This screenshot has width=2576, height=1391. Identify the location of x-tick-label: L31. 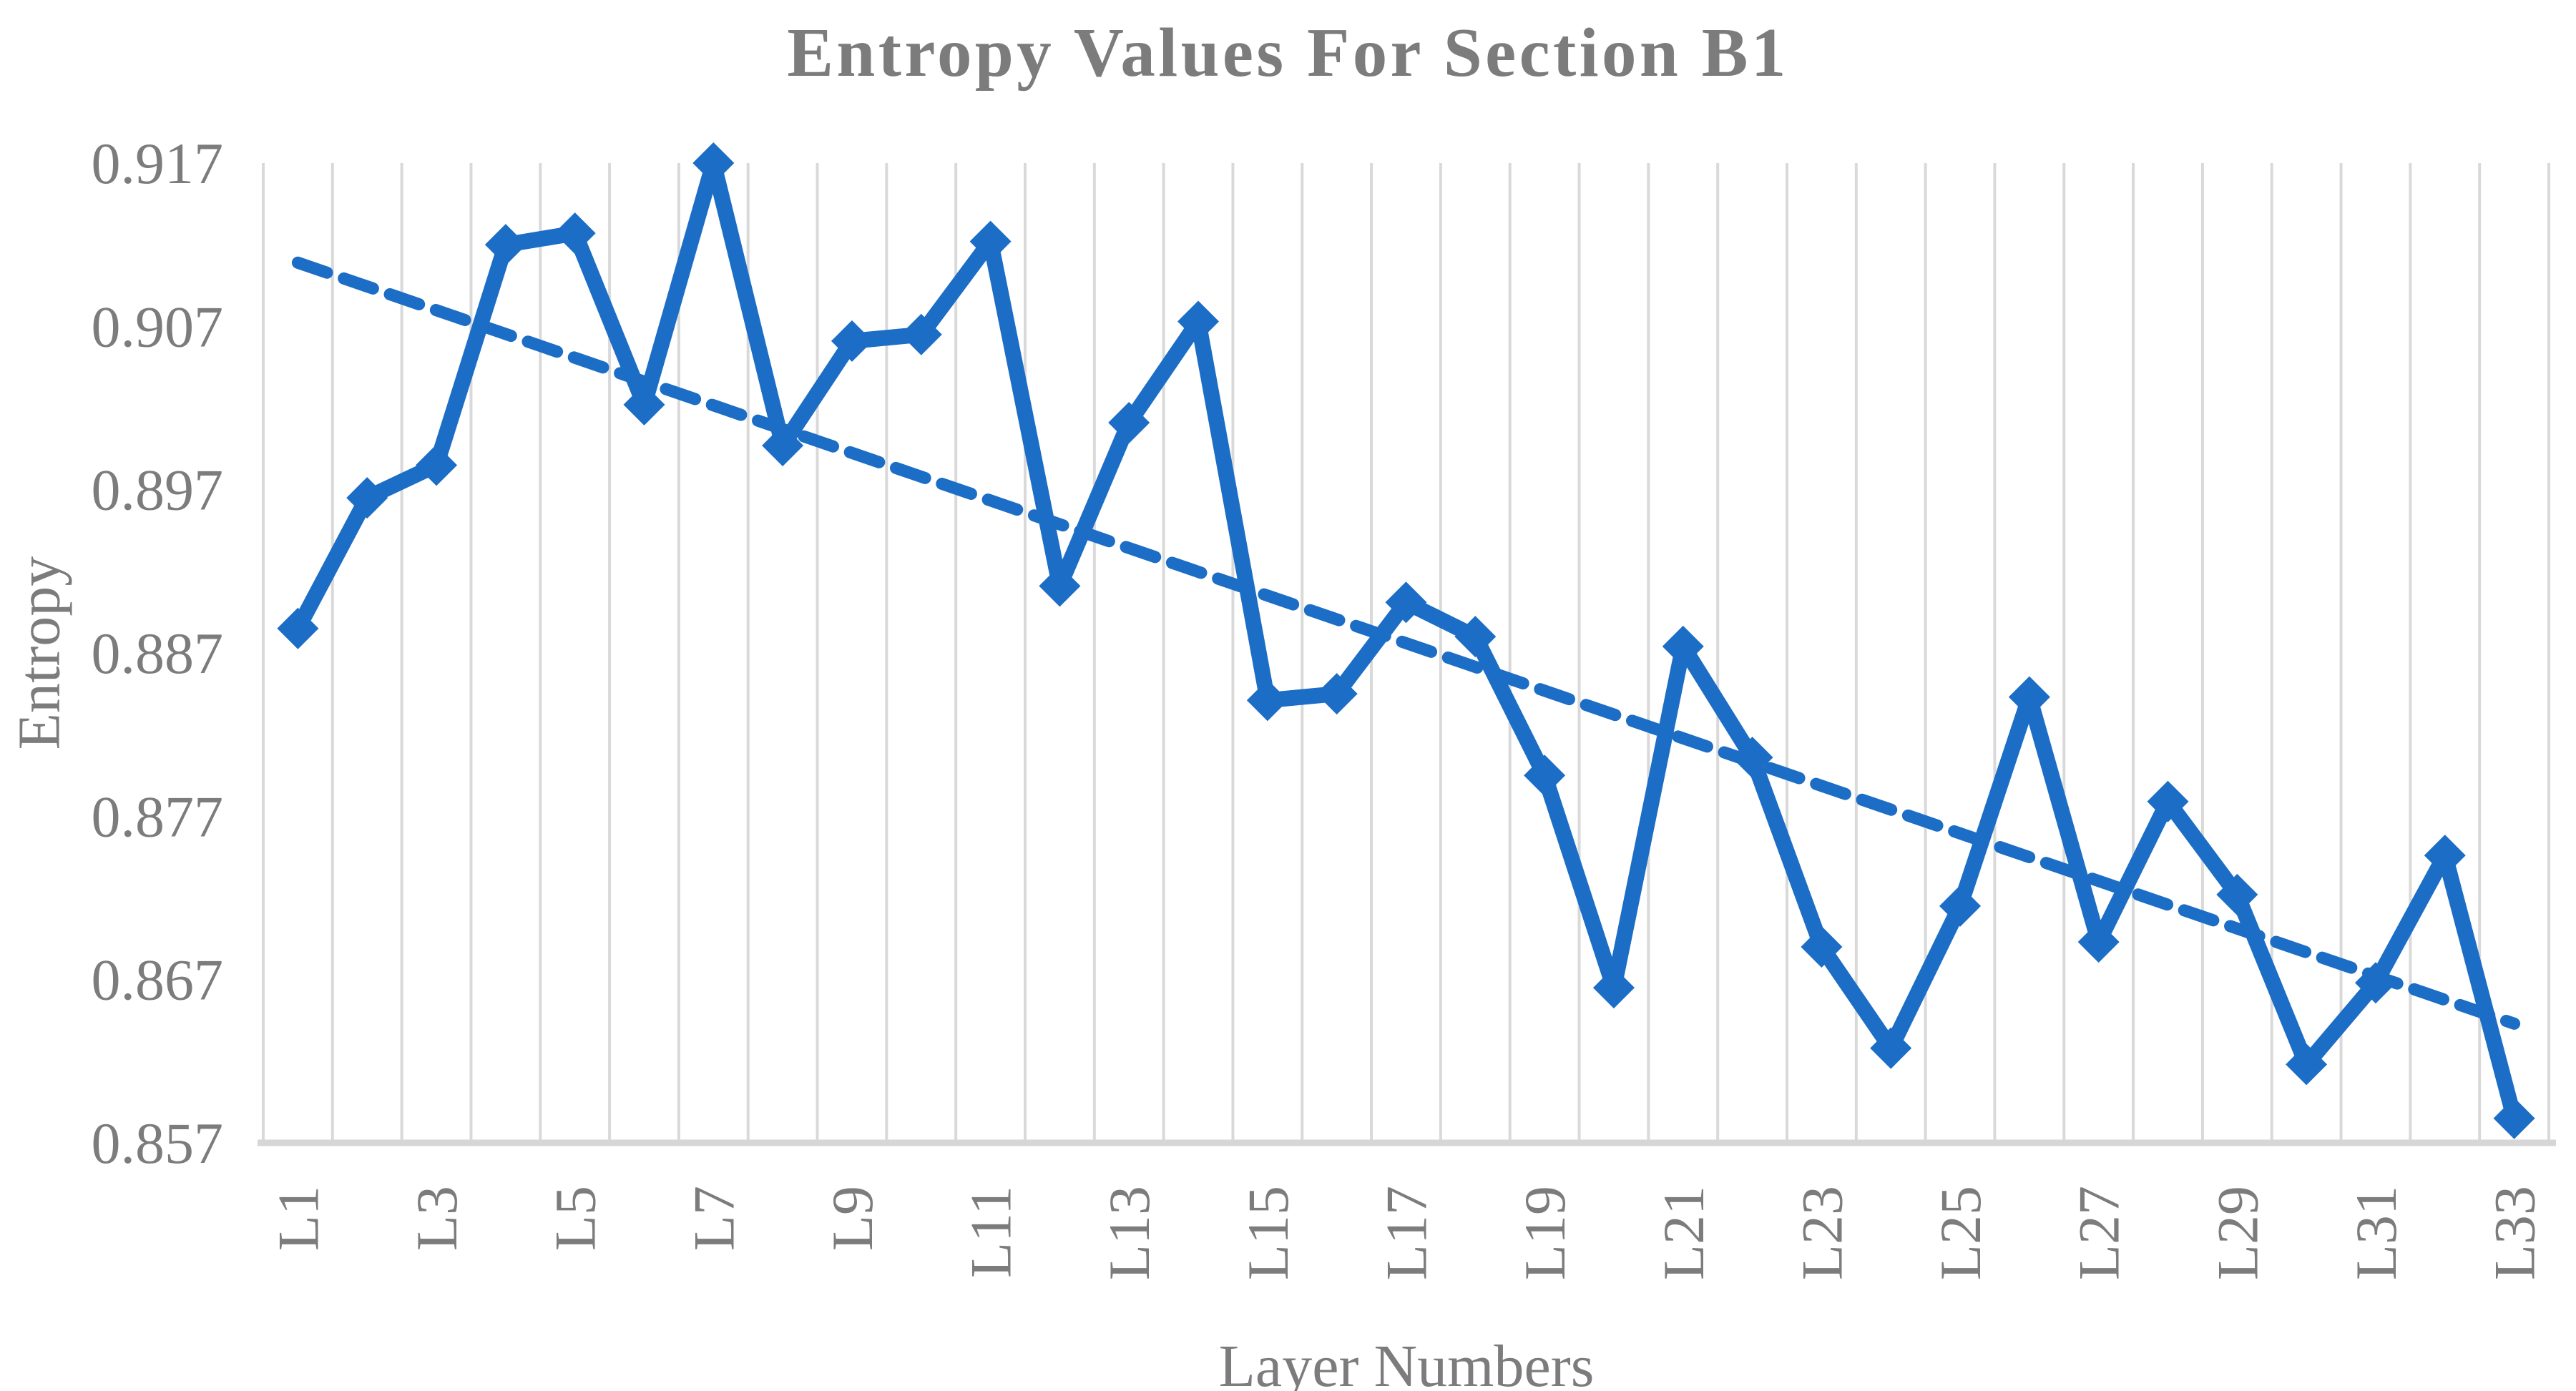
(2376, 1233).